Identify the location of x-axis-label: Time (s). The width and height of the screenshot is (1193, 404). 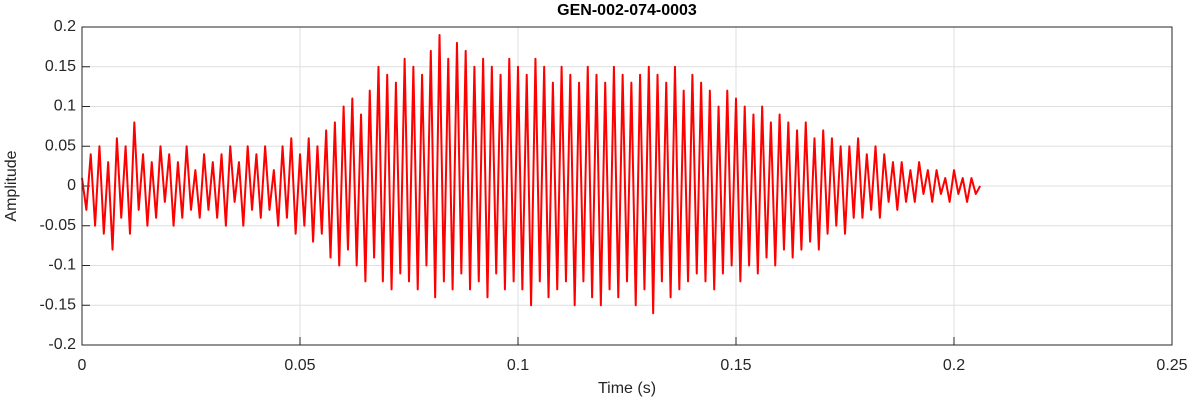
(627, 388).